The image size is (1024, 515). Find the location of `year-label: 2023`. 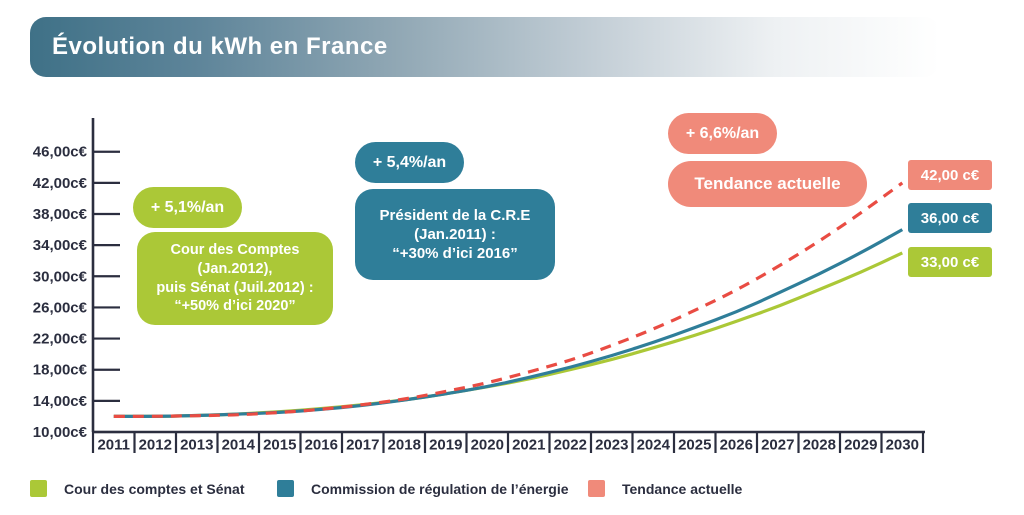

year-label: 2023 is located at coordinates (611, 445).